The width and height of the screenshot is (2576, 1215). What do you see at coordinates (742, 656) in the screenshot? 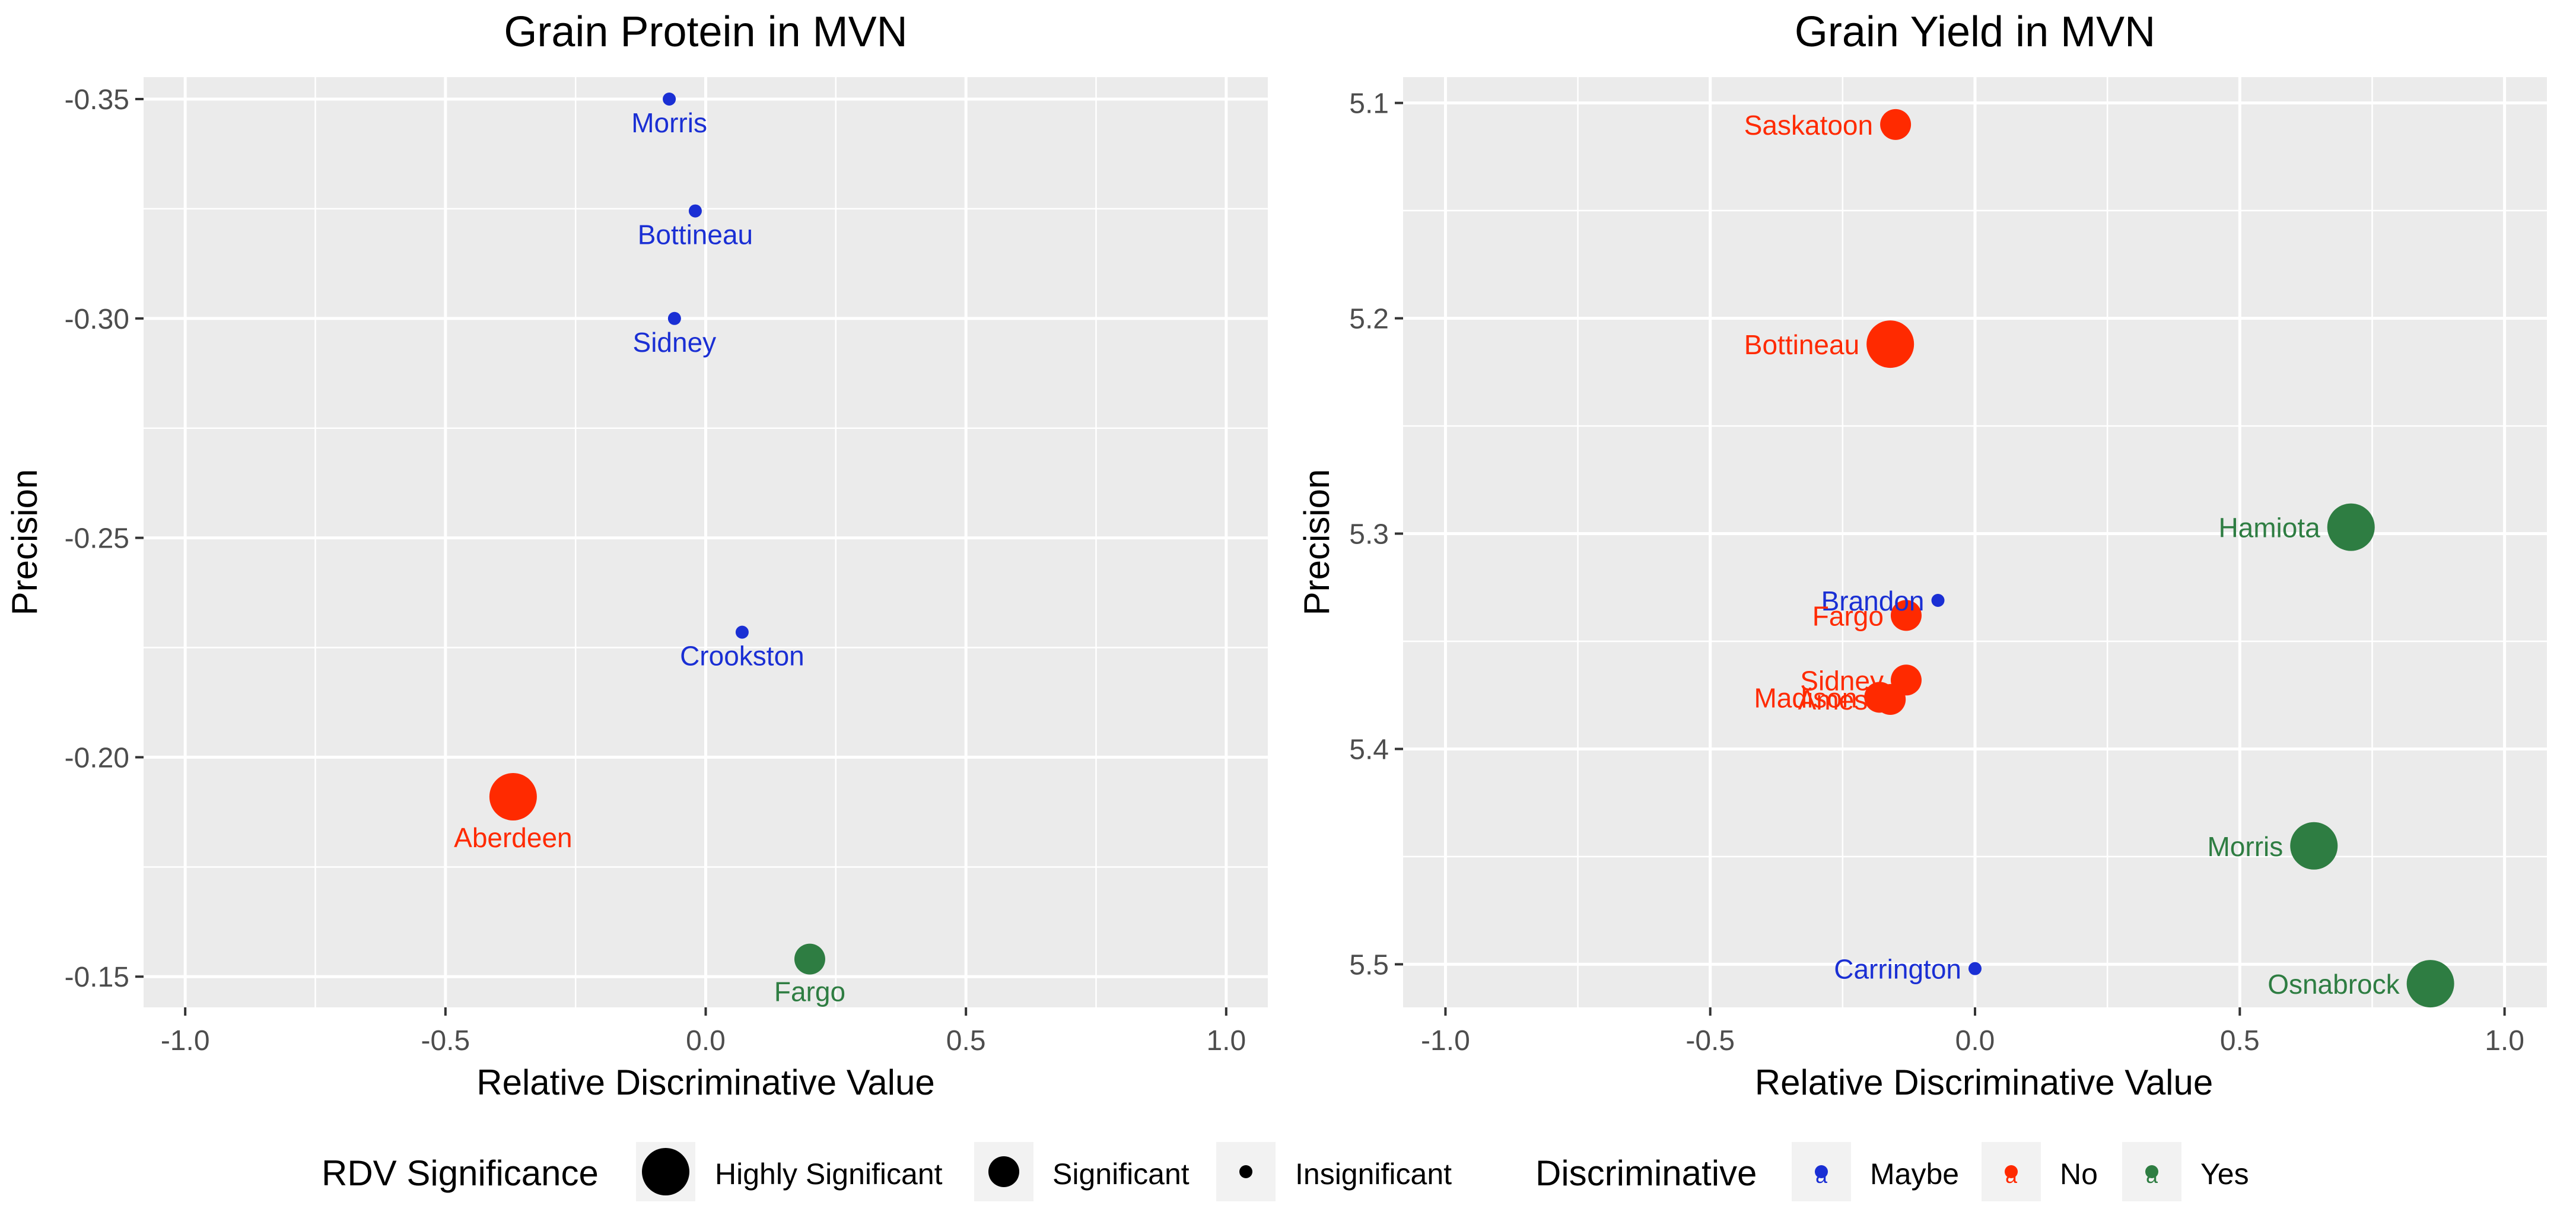
I see `point-label-crookston: Crookston` at bounding box center [742, 656].